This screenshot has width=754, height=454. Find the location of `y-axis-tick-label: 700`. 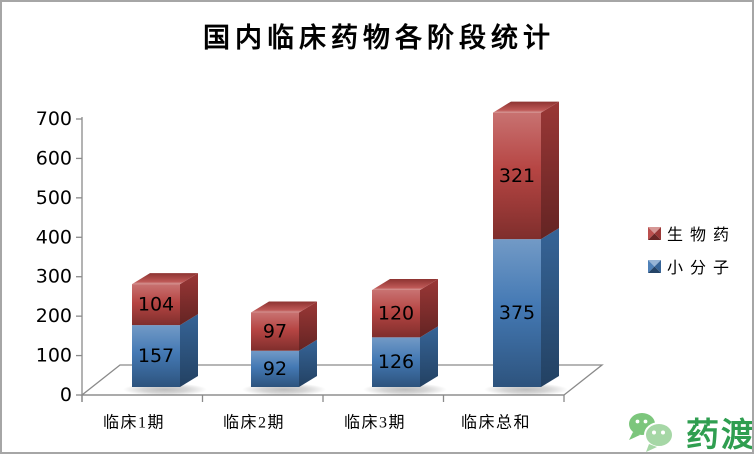

y-axis-tick-label: 700 is located at coordinates (54, 119).